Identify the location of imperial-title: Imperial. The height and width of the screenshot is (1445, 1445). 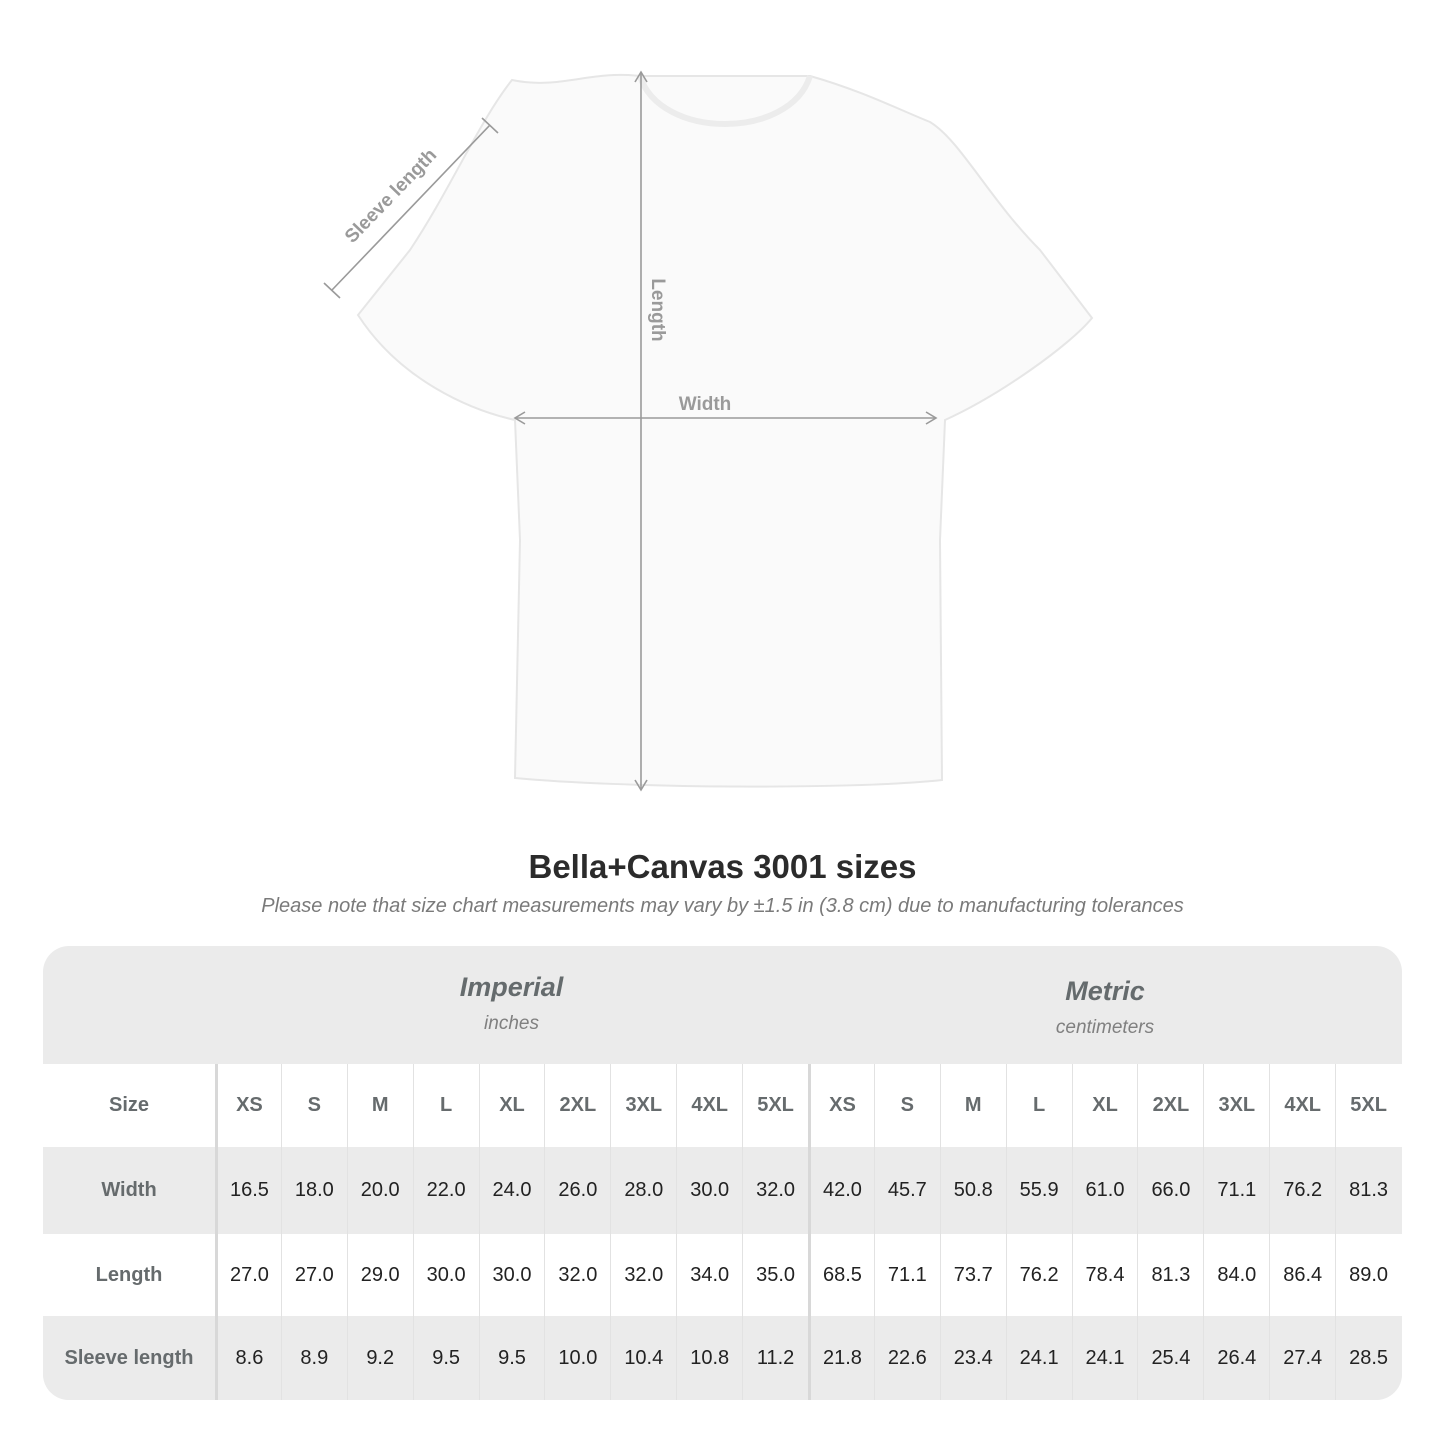
(511, 987).